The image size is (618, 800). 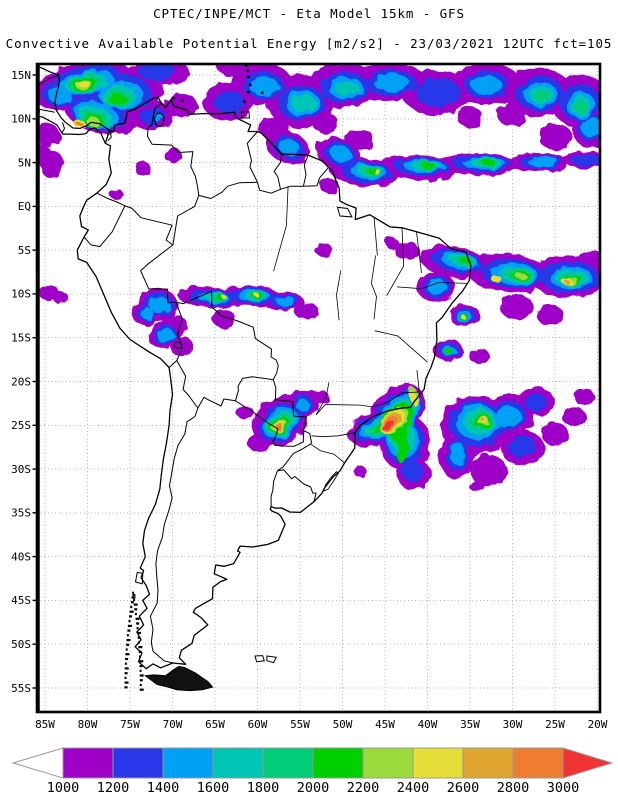 What do you see at coordinates (309, 13) in the screenshot?
I see `chart-title: CPTEC/INPE/MCT - Eta Model 15km - GFS` at bounding box center [309, 13].